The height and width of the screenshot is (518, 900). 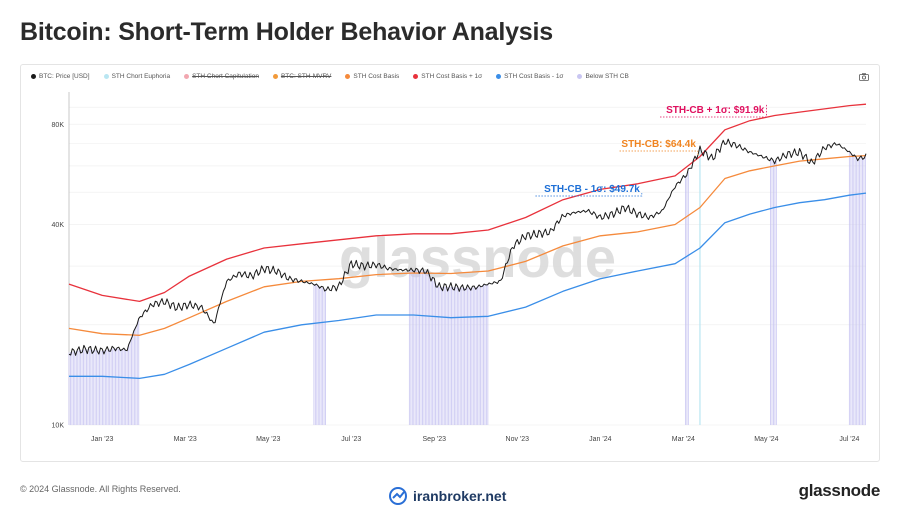 What do you see at coordinates (100, 489) in the screenshot?
I see `footer-copyright: © 2024 Glassnode. All Rights Reserved.` at bounding box center [100, 489].